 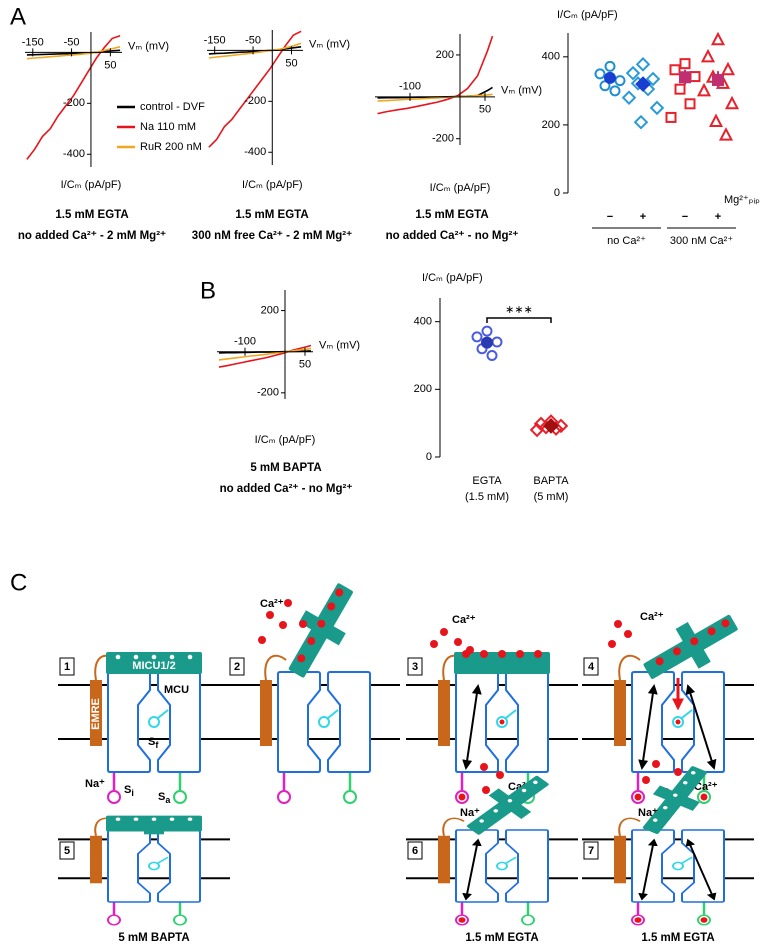 I want to click on category-label: BAPTA, so click(x=551, y=481).